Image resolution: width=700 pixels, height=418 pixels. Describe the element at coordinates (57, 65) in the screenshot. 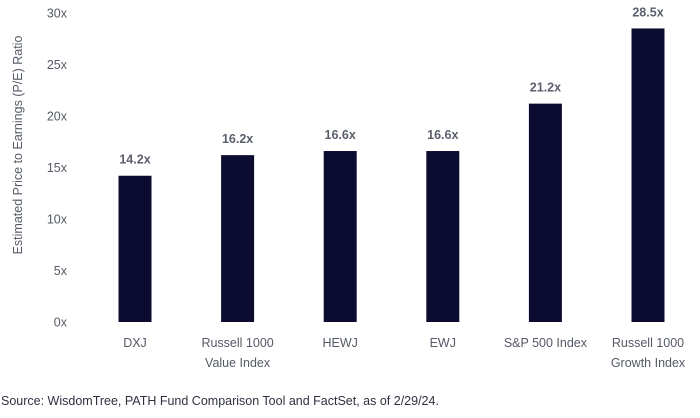

I see `y-tick-label: 25x` at that location.